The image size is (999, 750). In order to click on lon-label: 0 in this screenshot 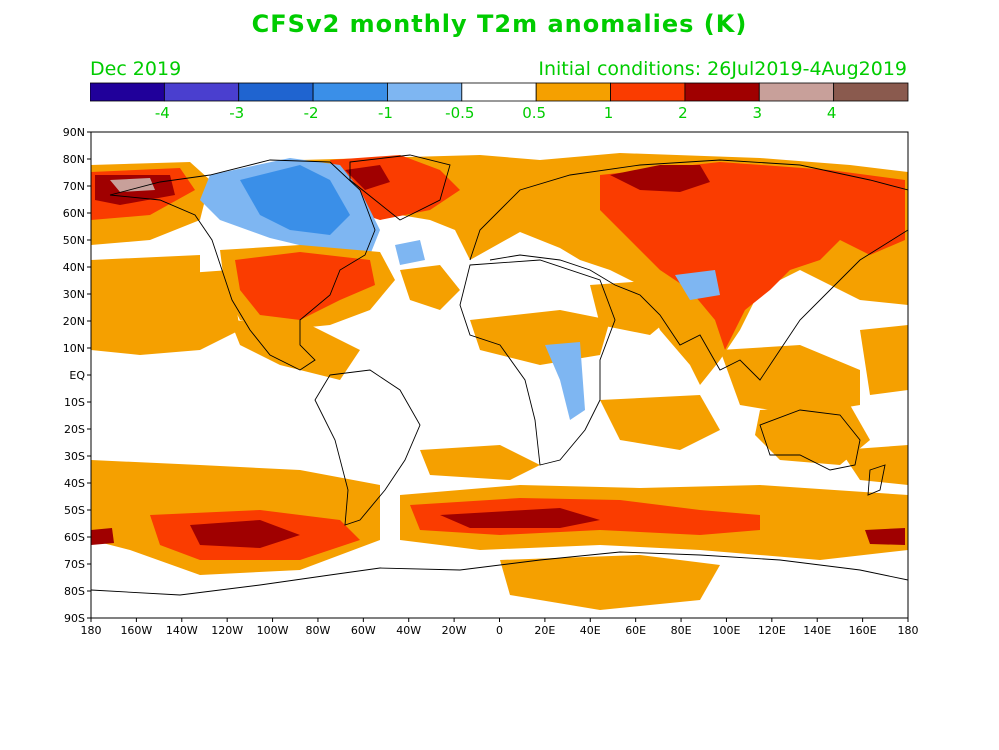, I will do `click(499, 630)`.